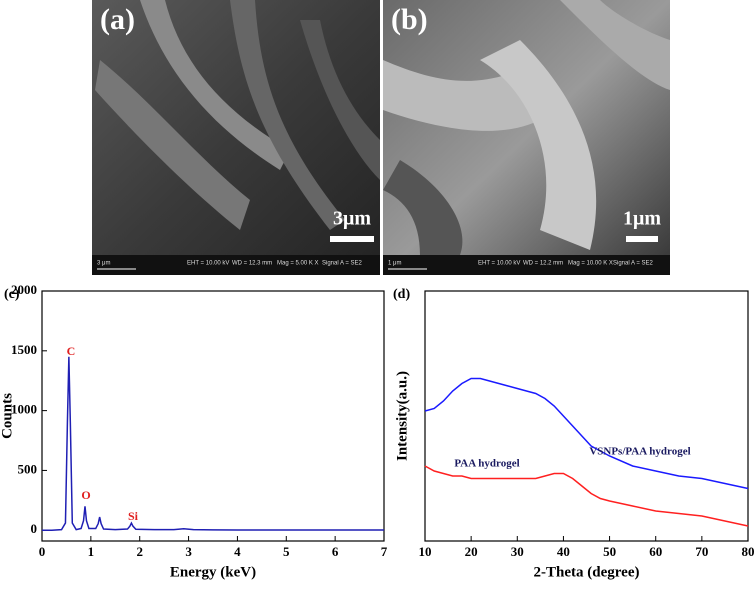 The height and width of the screenshot is (603, 756). What do you see at coordinates (188, 551) in the screenshot?
I see `x-tick-label: 3` at bounding box center [188, 551].